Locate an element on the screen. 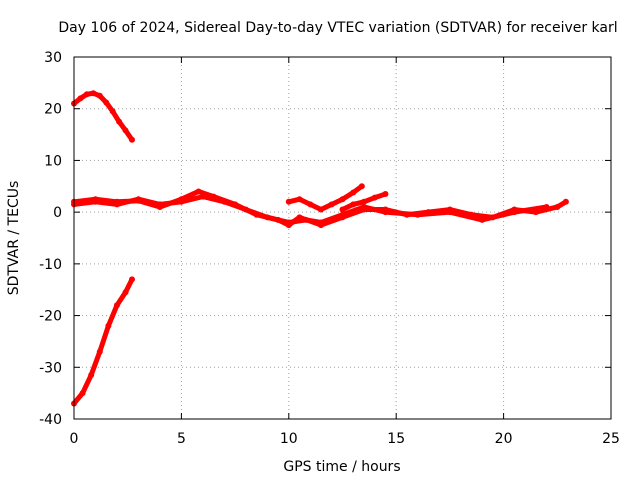  y-tick-label: 30 is located at coordinates (53, 58).